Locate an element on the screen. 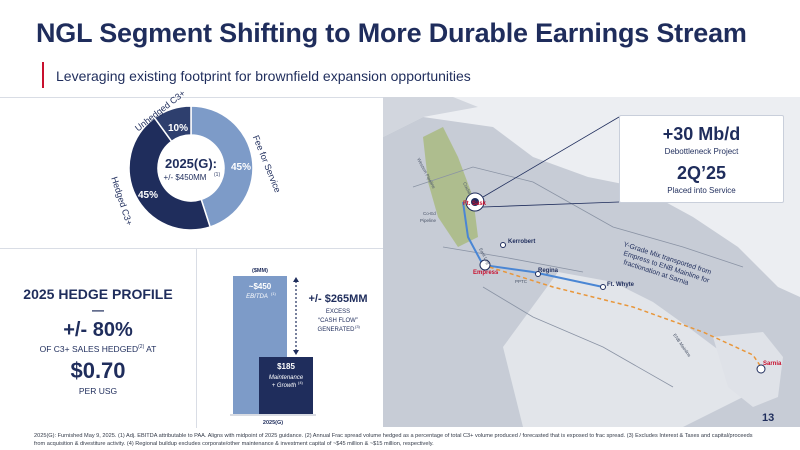  map-label-co-ed: Co-Ed is located at coordinates (429, 213).